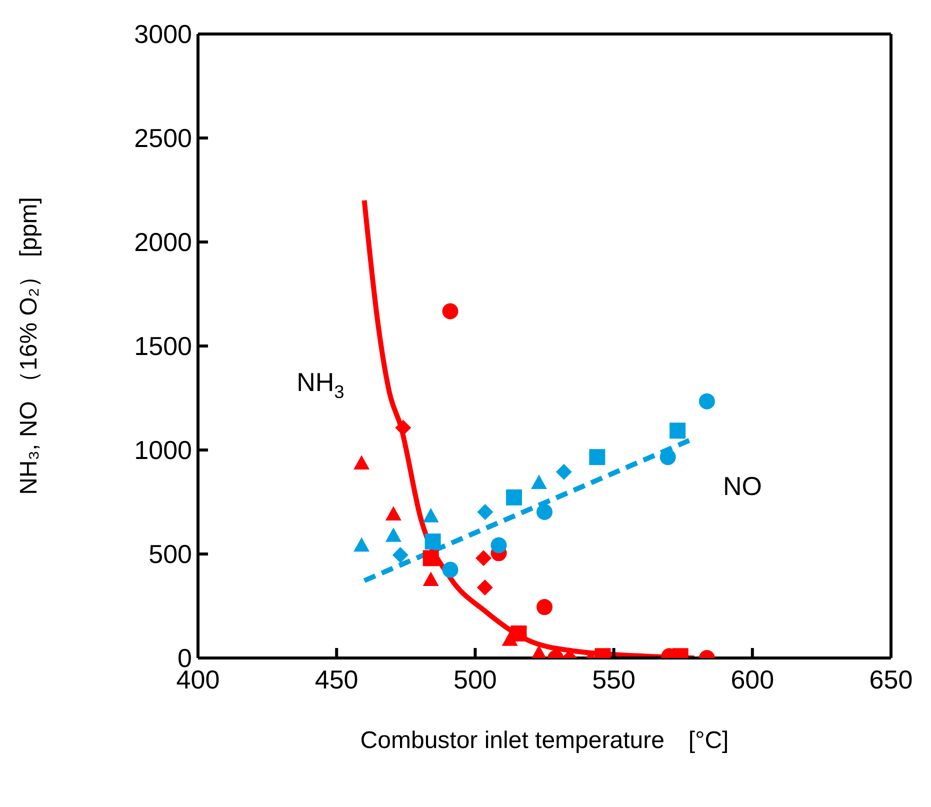 Image resolution: width=931 pixels, height=807 pixels. What do you see at coordinates (163, 138) in the screenshot?
I see `y-tick-label: 2500` at bounding box center [163, 138].